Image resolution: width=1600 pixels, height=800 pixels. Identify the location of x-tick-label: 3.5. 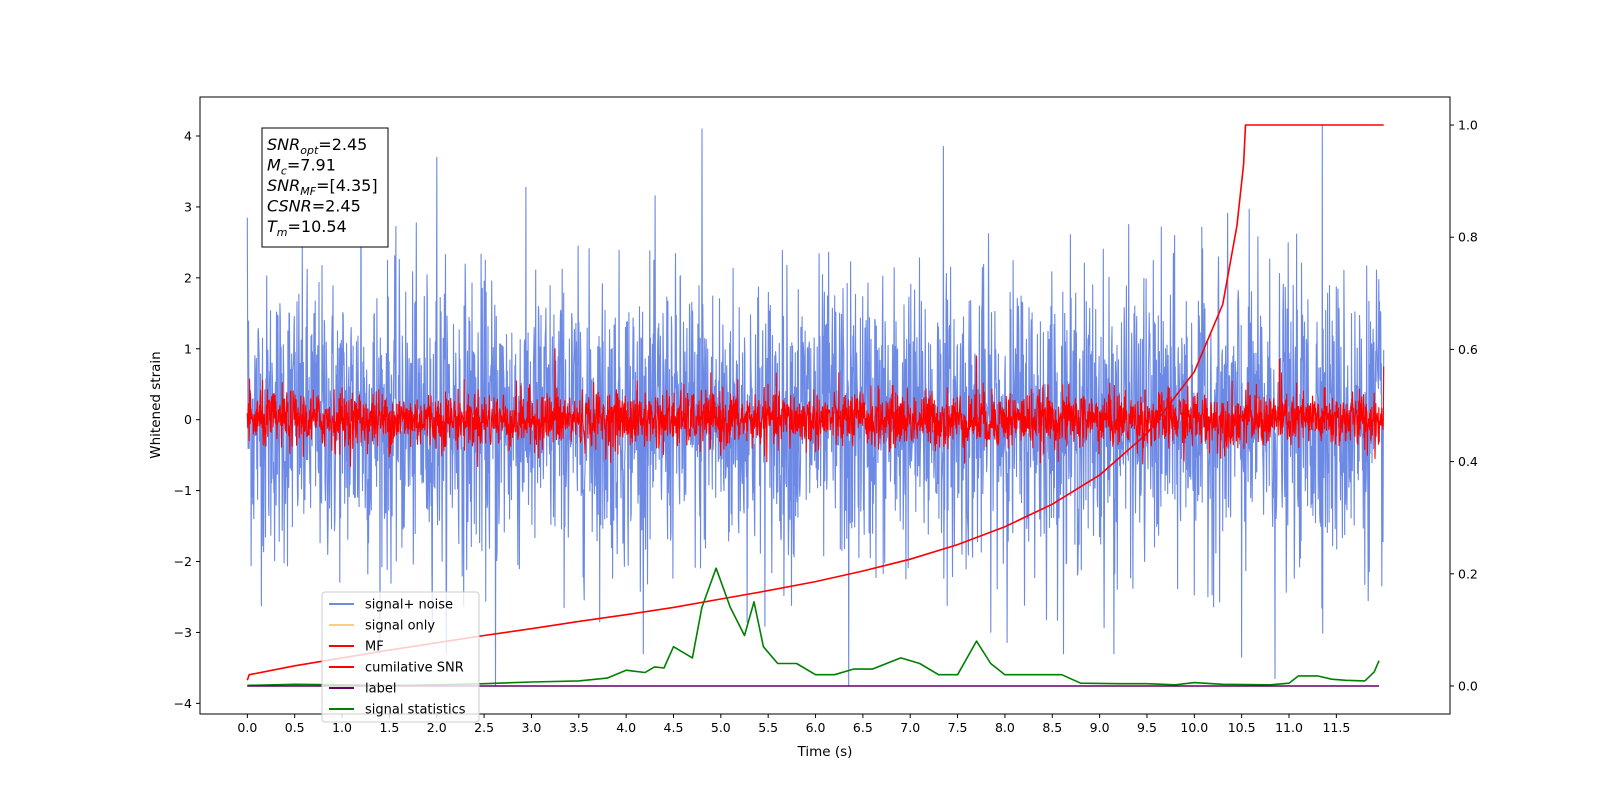
(579, 727).